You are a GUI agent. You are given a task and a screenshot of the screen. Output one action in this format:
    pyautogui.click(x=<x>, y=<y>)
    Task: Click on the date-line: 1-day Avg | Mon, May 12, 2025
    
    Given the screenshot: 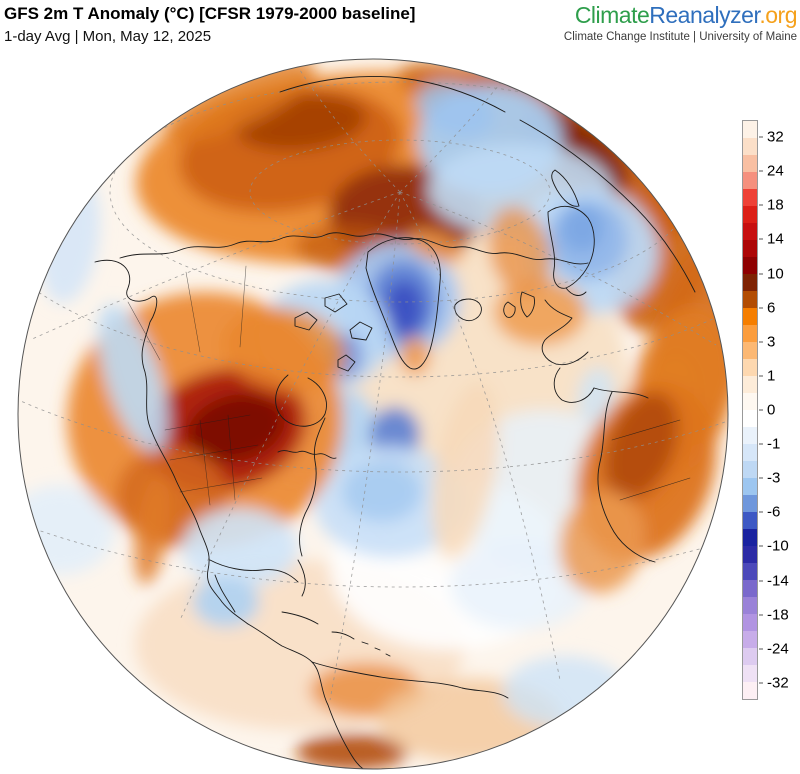 What is the action you would take?
    pyautogui.click(x=108, y=36)
    